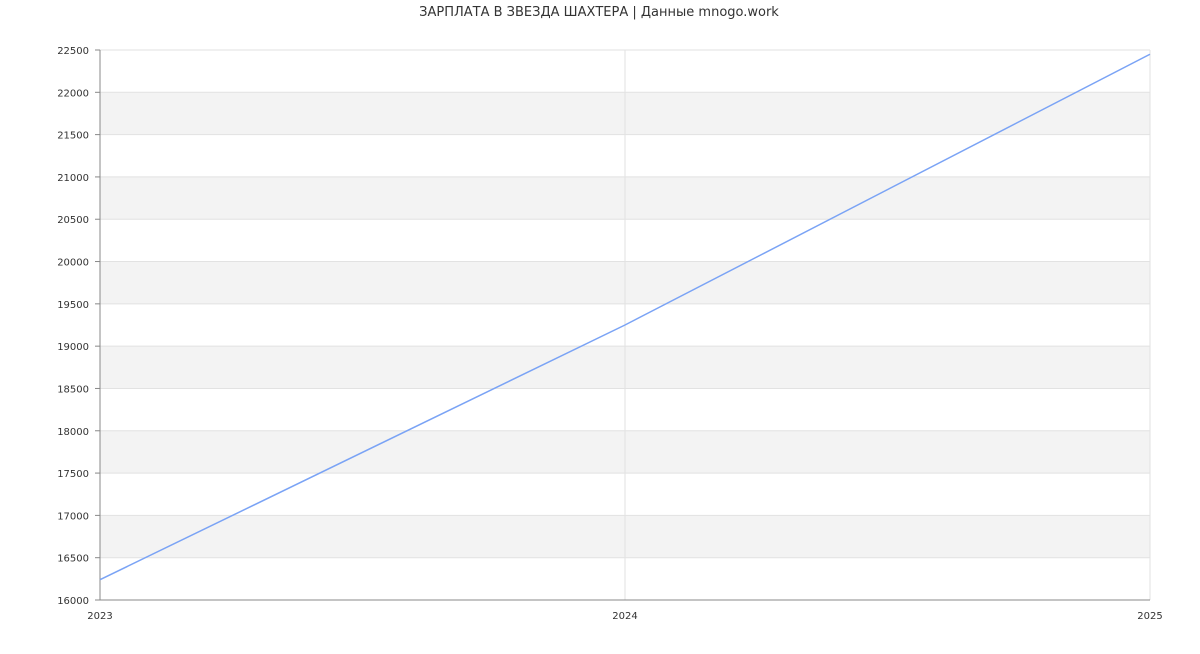 Image resolution: width=1200 pixels, height=654 pixels. What do you see at coordinates (73, 51) in the screenshot?
I see `y-tick-label: 22500` at bounding box center [73, 51].